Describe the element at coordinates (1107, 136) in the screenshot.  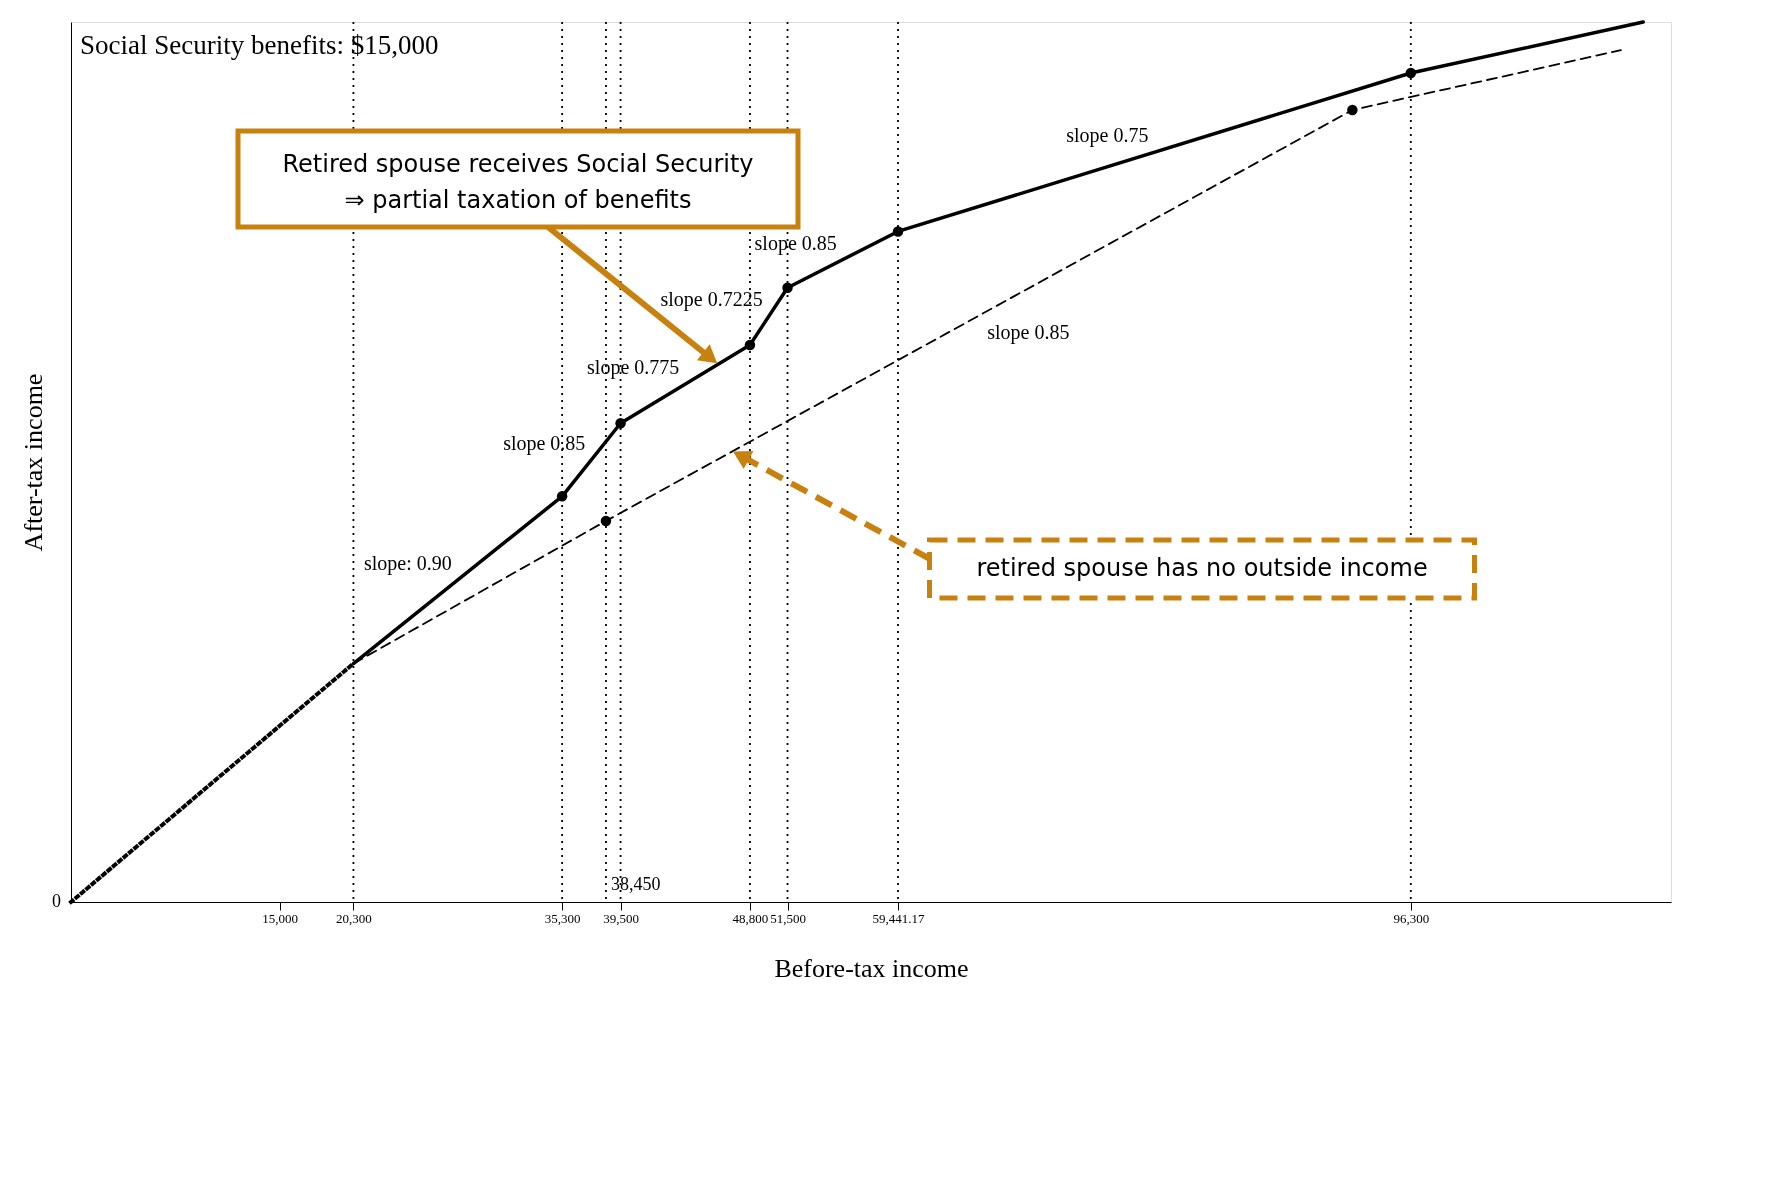
I see `annotation: slope 0.75` at that location.